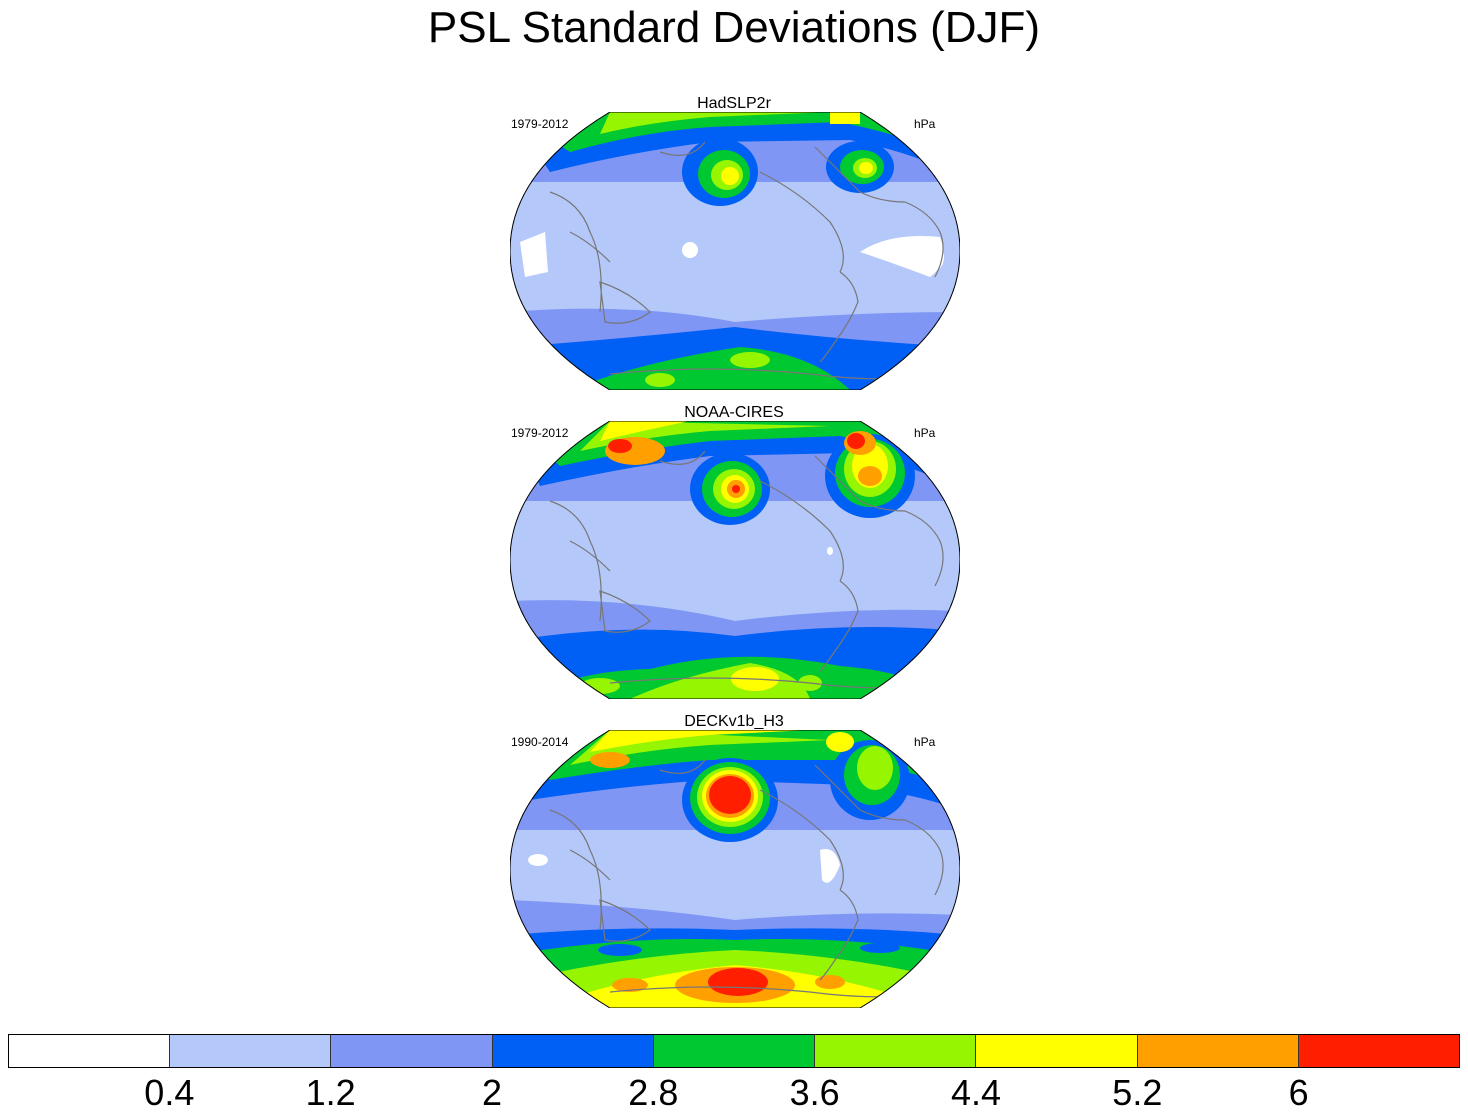  I want to click on colorbar, so click(734, 1051).